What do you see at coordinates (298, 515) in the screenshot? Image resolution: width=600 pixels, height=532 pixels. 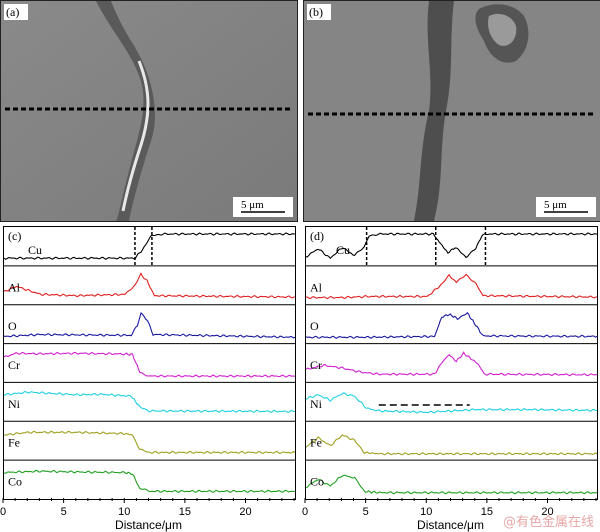 I see `x-axis: 0 5 10 15 20 Distance/μm 0 5 10 15 20 Distance/μm` at bounding box center [298, 515].